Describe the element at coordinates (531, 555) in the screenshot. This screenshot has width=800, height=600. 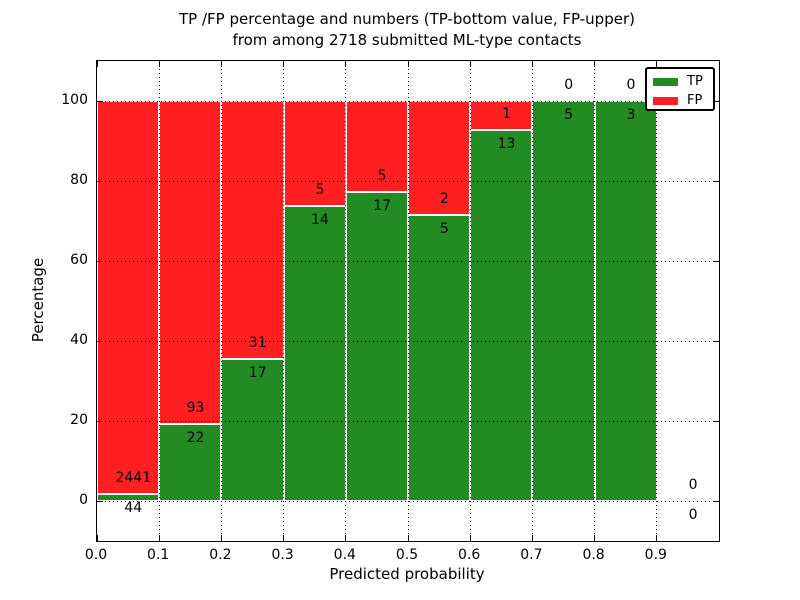
I see `x-tick-label: 0.7` at that location.